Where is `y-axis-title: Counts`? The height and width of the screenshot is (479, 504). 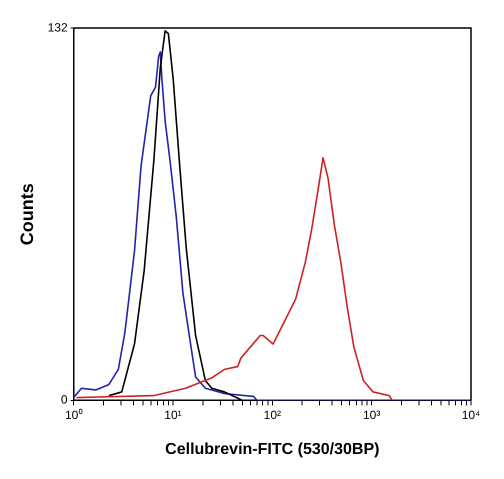
y-axis-title: Counts is located at coordinates (26, 214).